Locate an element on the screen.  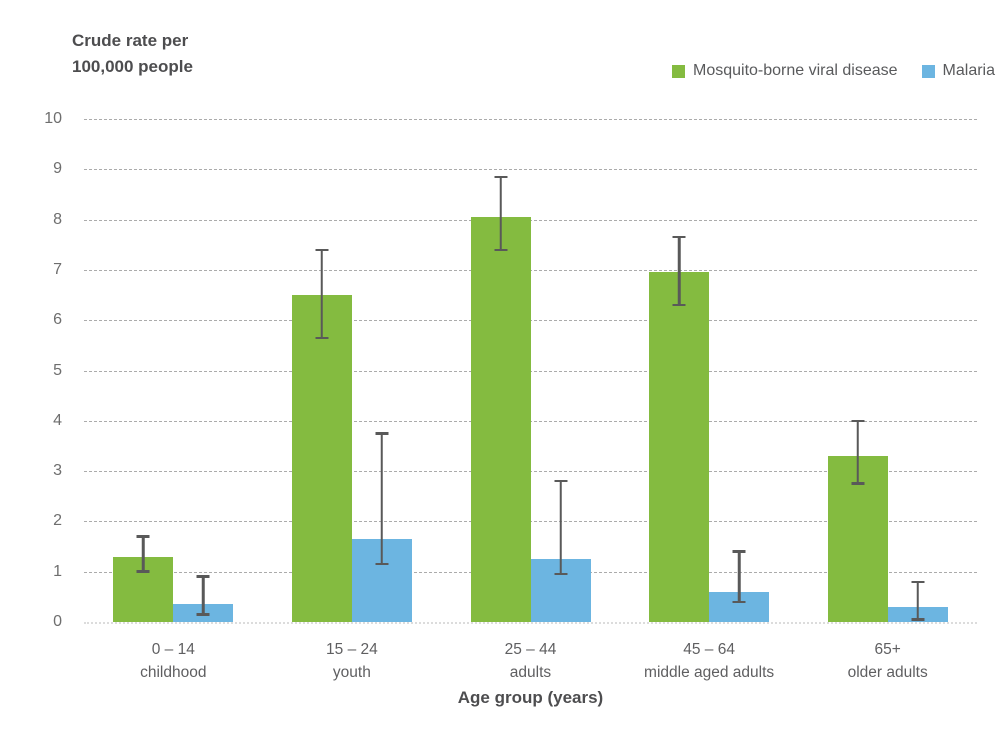
y-axis-tick-labels: 0 1 2 3 4 5 6 7 8 9 10 is located at coordinates (43, 370).